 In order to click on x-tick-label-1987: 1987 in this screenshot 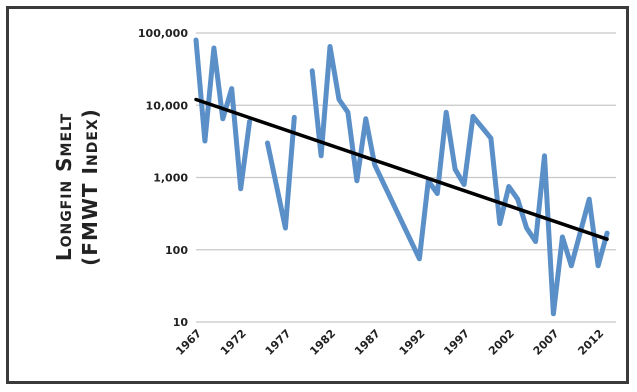, I will do `click(367, 342)`.